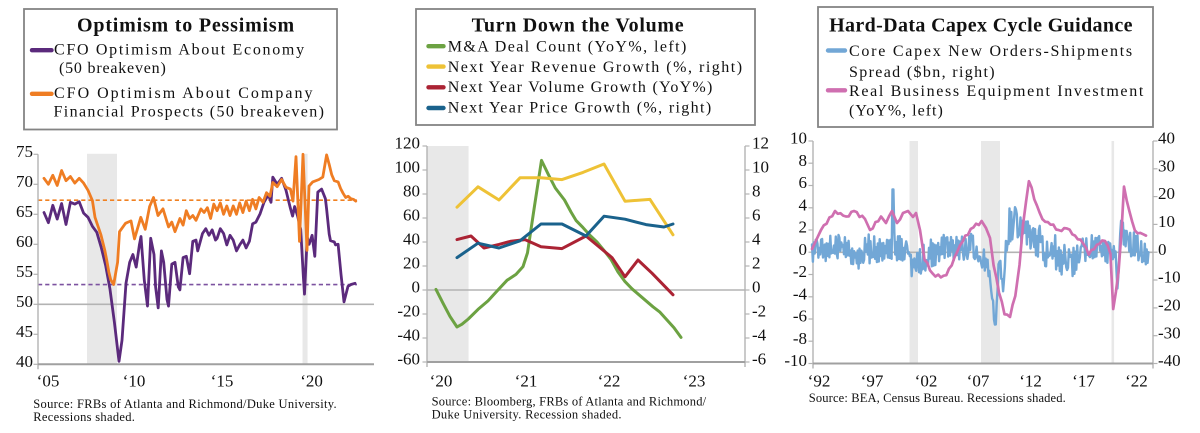 This screenshot has height=433, width=1200. Describe the element at coordinates (580, 108) in the screenshot. I see `svg-text:Next Year Price Growth (%, rig: Next Year Price Growth (%, right)` at that location.